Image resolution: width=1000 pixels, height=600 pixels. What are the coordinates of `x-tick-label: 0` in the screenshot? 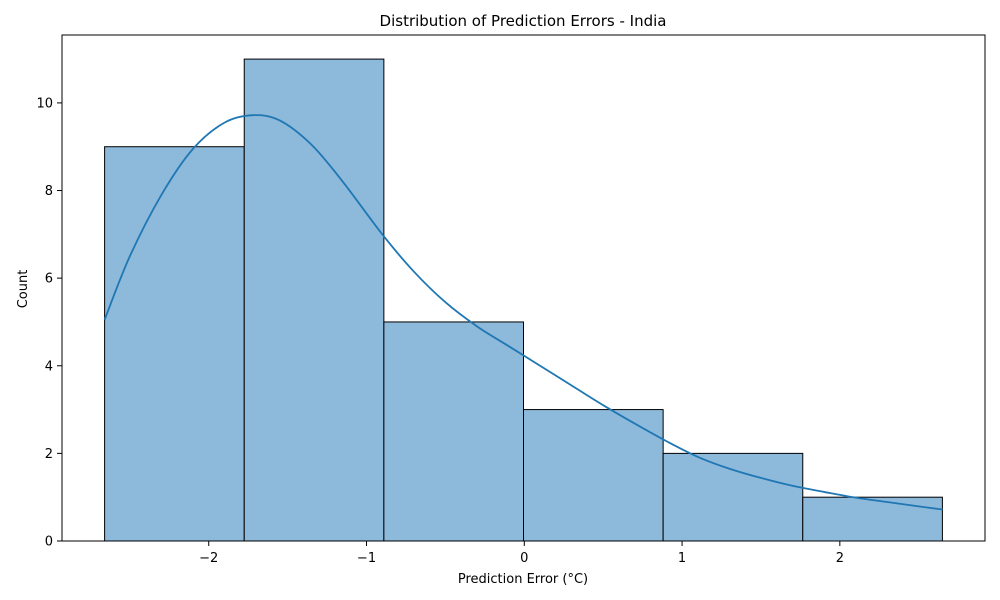 It's located at (524, 558).